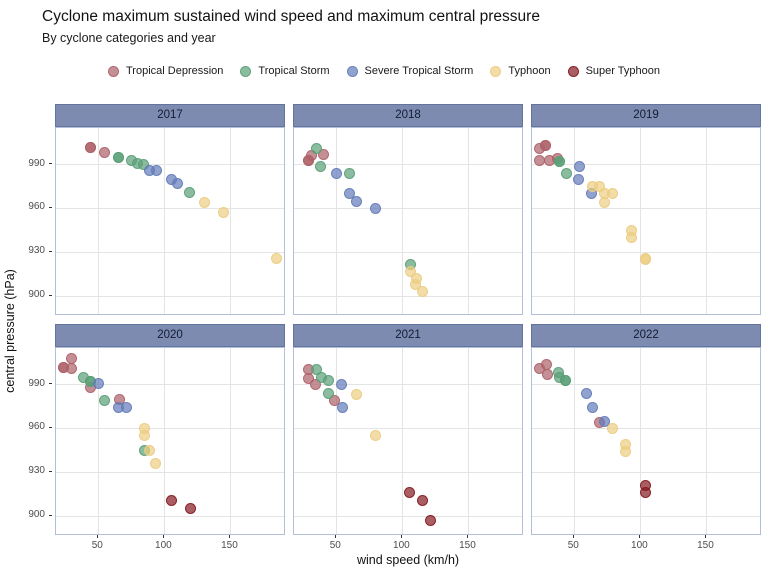  What do you see at coordinates (294, 71) in the screenshot?
I see `legend-label: Tropical Storm` at bounding box center [294, 71].